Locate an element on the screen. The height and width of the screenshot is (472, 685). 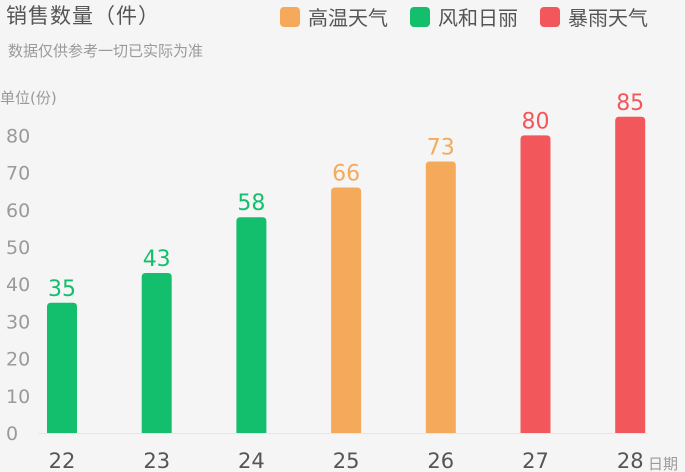
y-tick-label: 50 is located at coordinates (18, 248).